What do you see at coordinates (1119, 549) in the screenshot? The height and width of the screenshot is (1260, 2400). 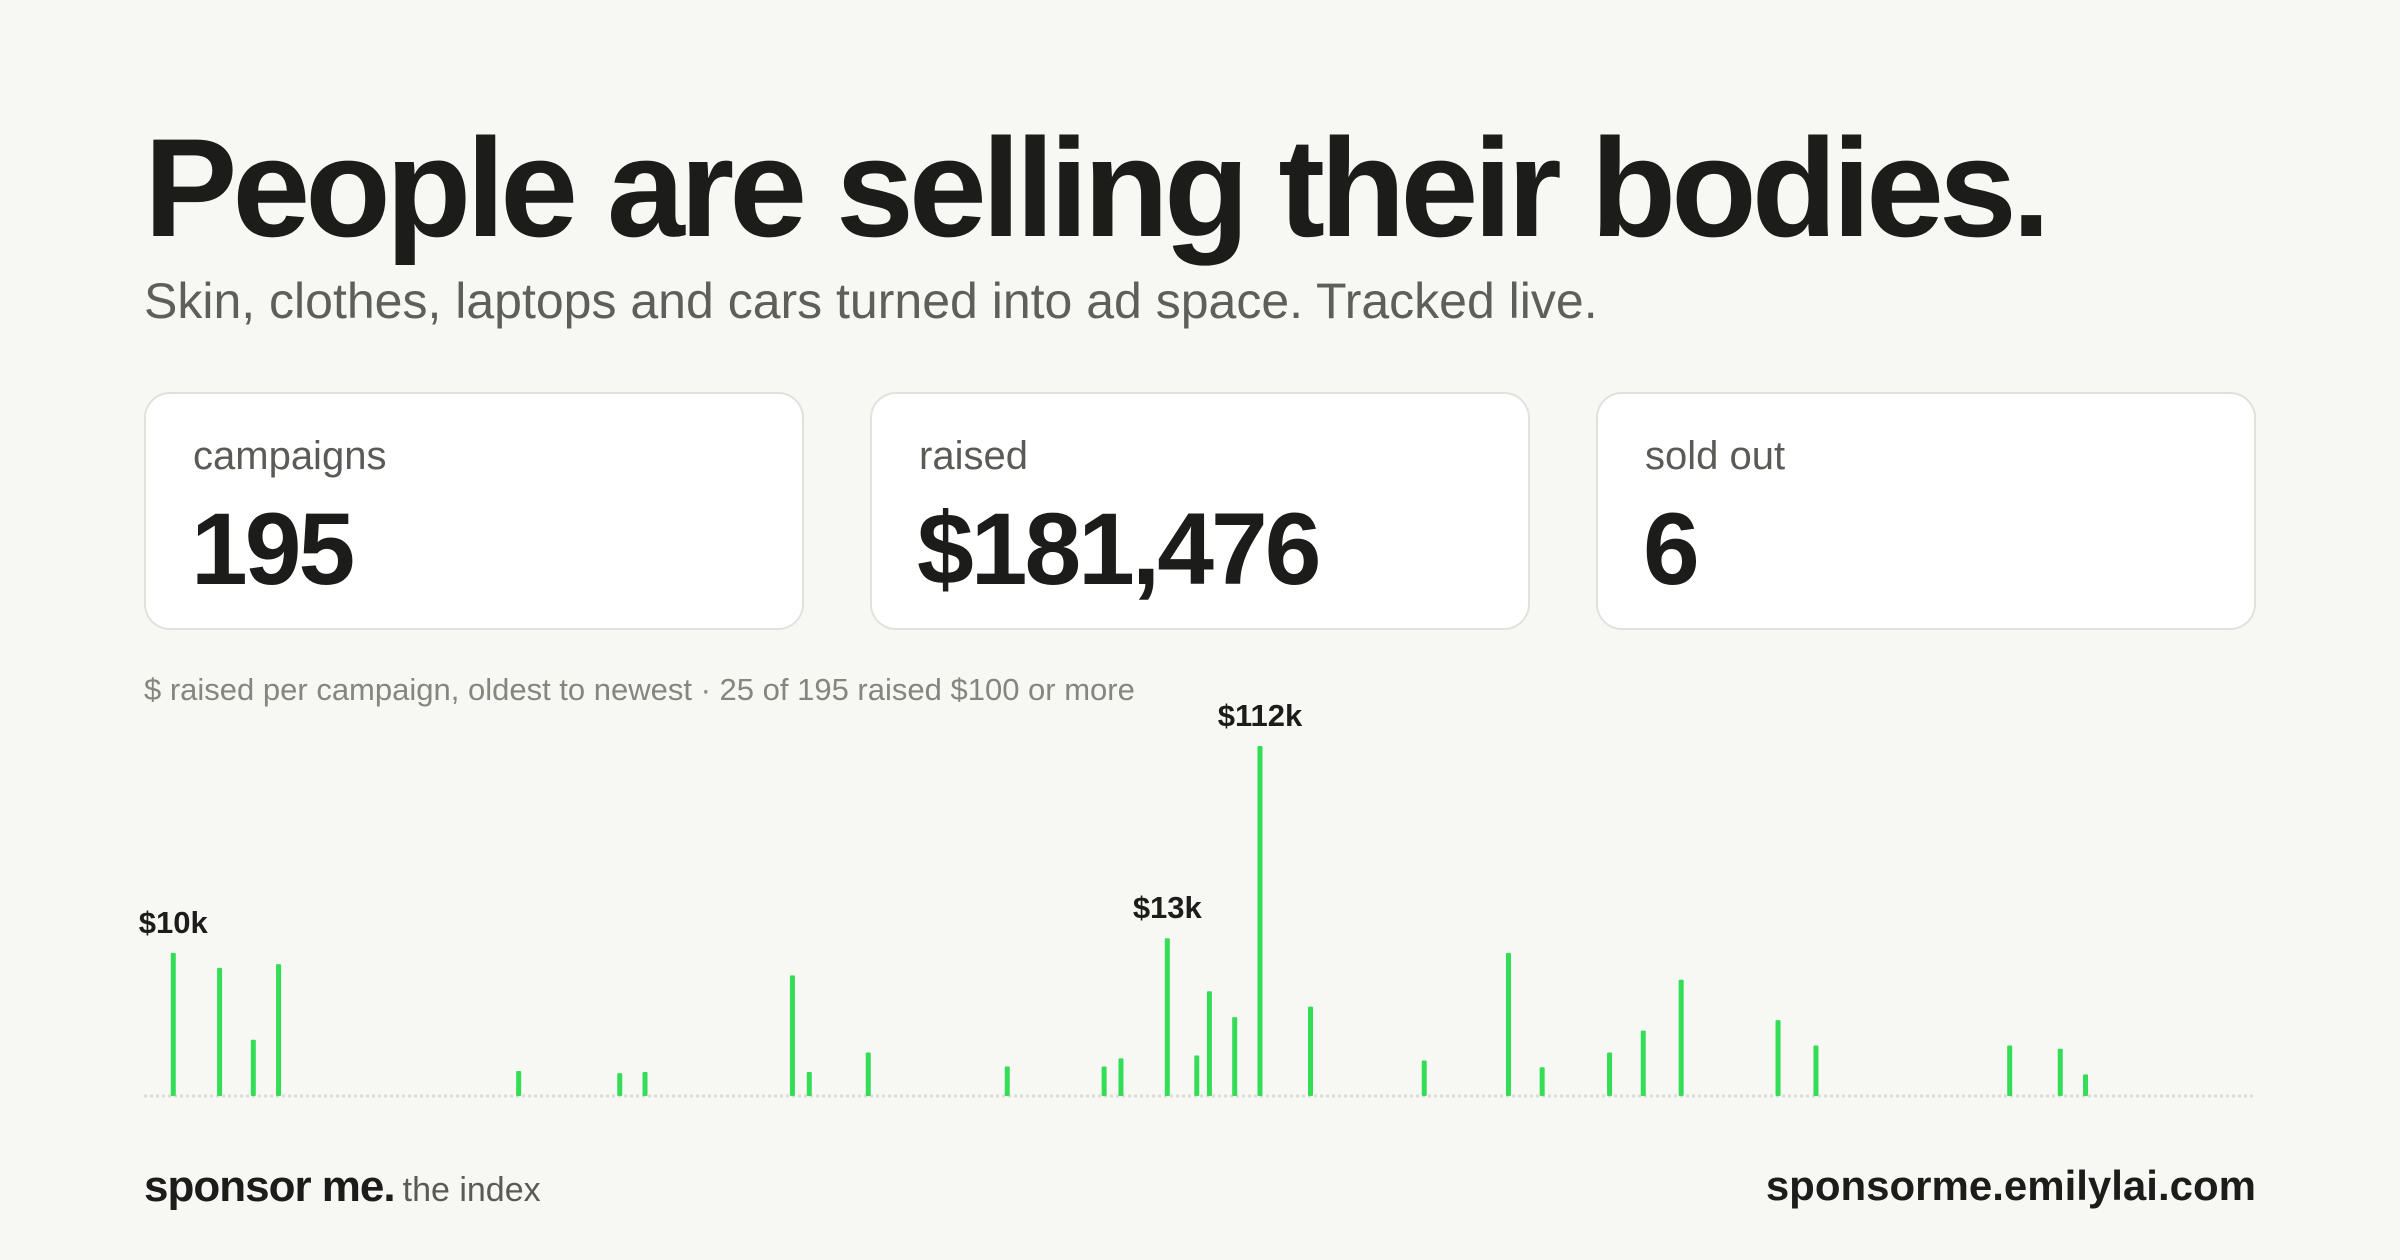 I see `stat-value: $181,476` at bounding box center [1119, 549].